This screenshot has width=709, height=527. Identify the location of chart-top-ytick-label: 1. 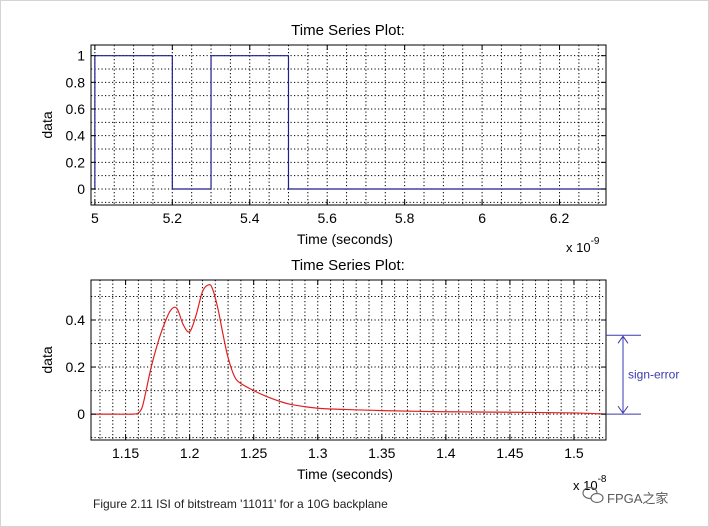
(81, 56).